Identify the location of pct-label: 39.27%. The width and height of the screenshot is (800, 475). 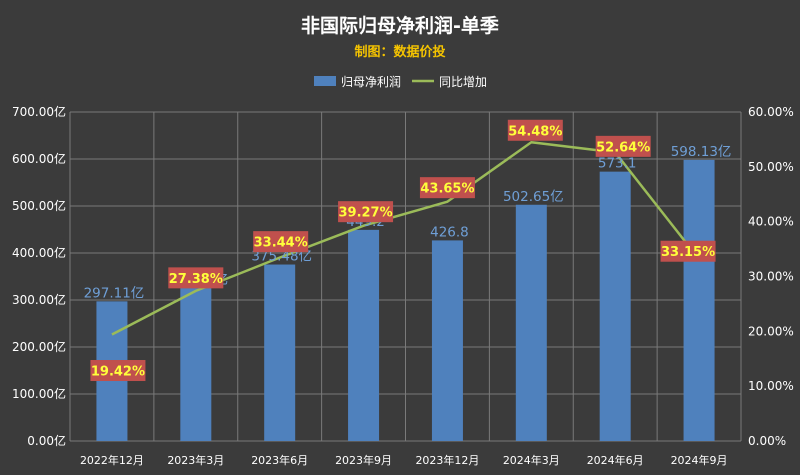
(365, 213).